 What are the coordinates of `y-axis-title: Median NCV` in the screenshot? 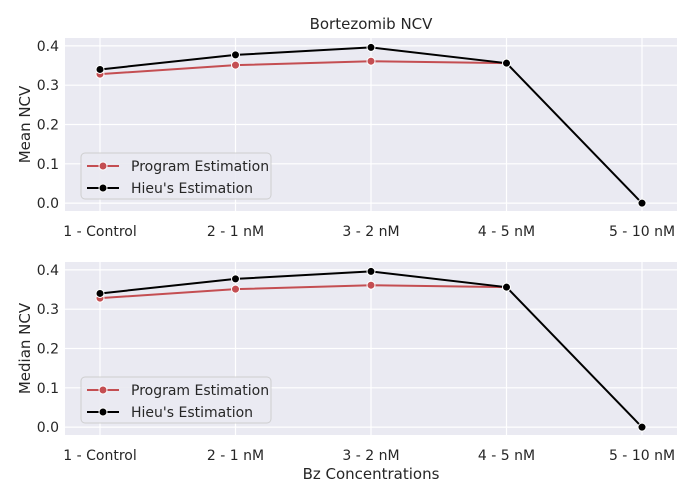 It's located at (25, 348).